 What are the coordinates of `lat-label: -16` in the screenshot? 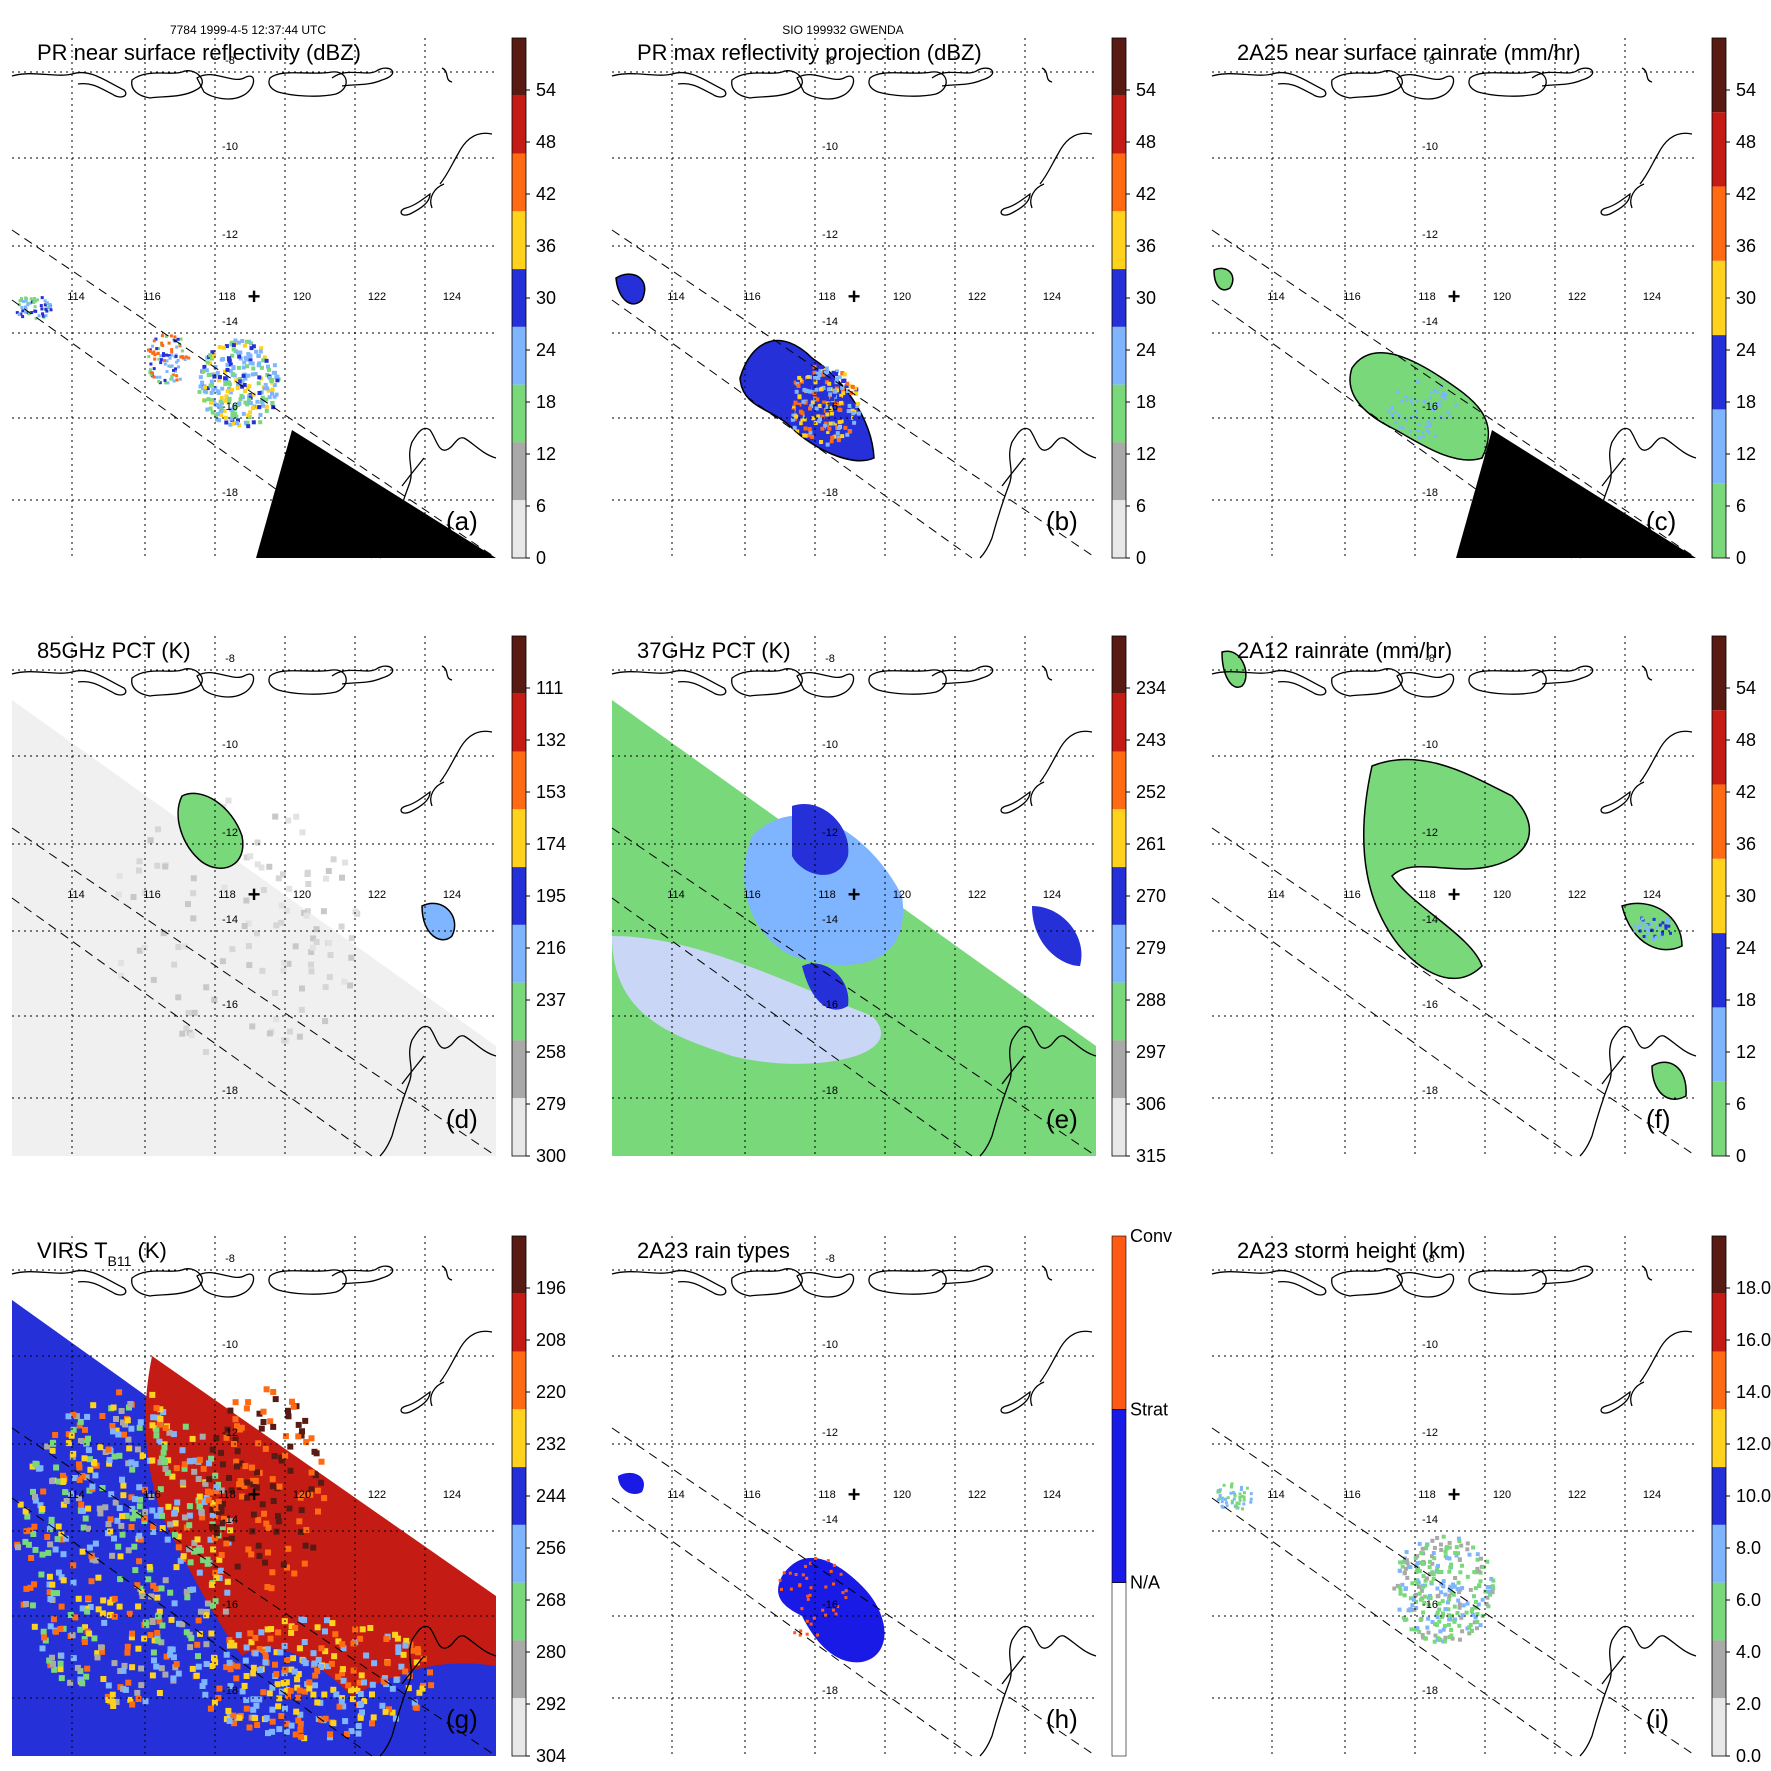 It's located at (1430, 1605).